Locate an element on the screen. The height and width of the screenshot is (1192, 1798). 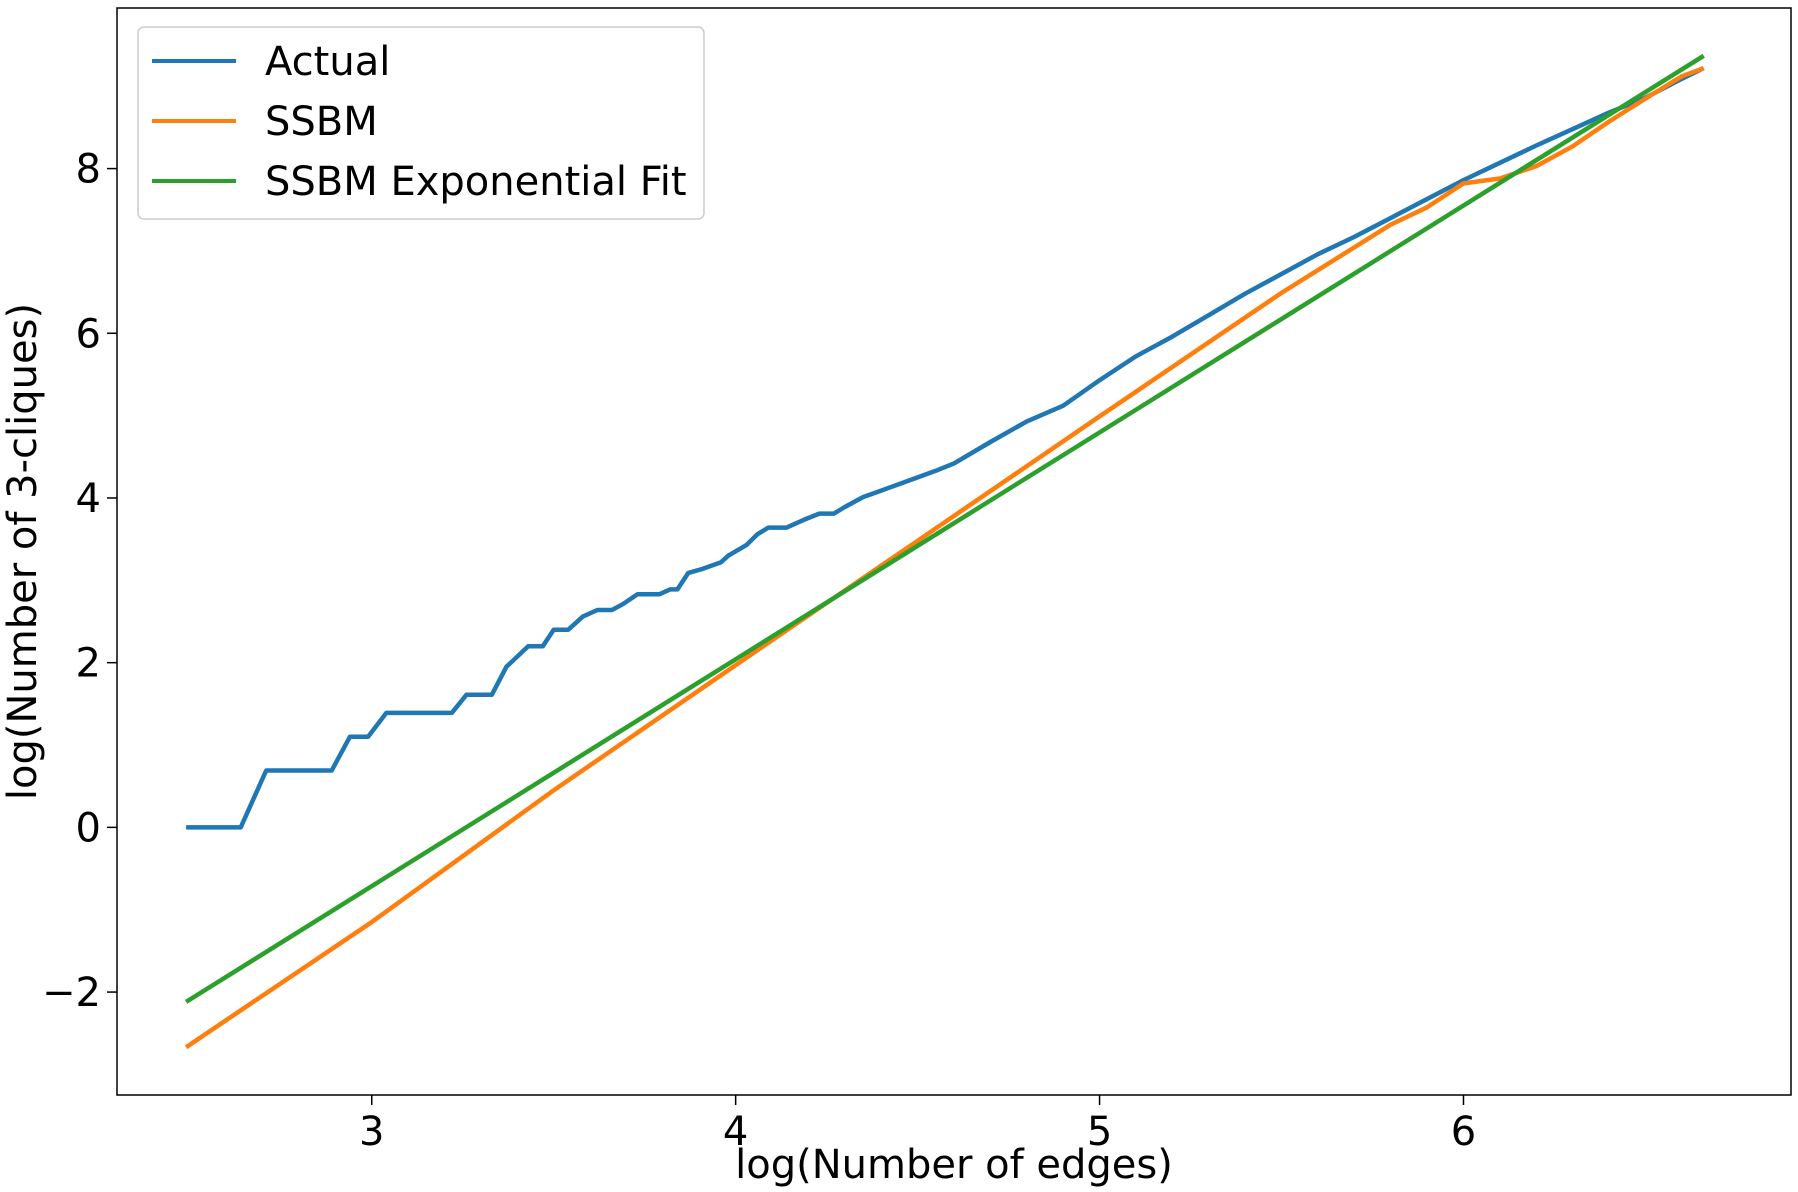
x-axis-label: log(Number of edges) is located at coordinates (954, 1165).